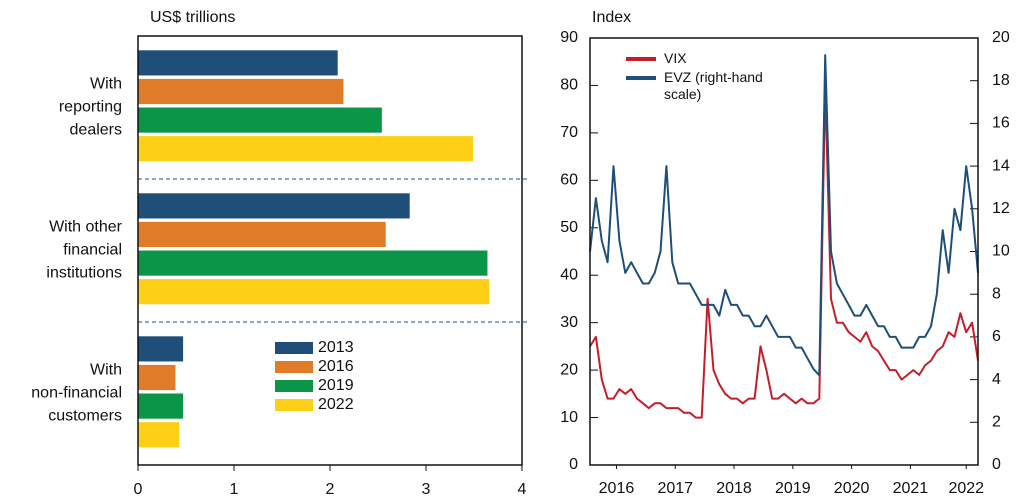 Image resolution: width=1021 pixels, height=499 pixels. Describe the element at coordinates (675, 58) in the screenshot. I see `legend-label: VIX` at that location.